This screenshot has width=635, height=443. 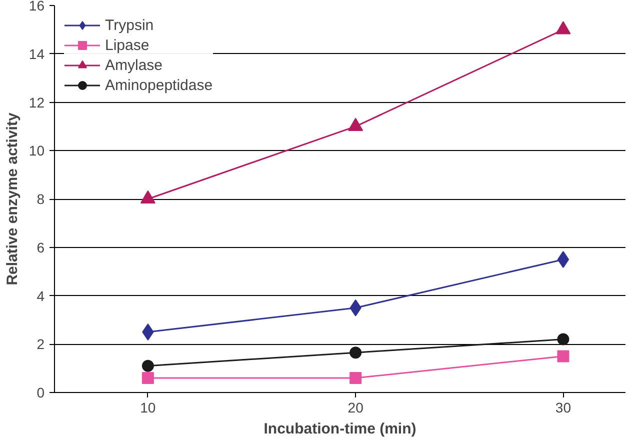 What do you see at coordinates (127, 45) in the screenshot?
I see `legend-label: Lipase` at bounding box center [127, 45].